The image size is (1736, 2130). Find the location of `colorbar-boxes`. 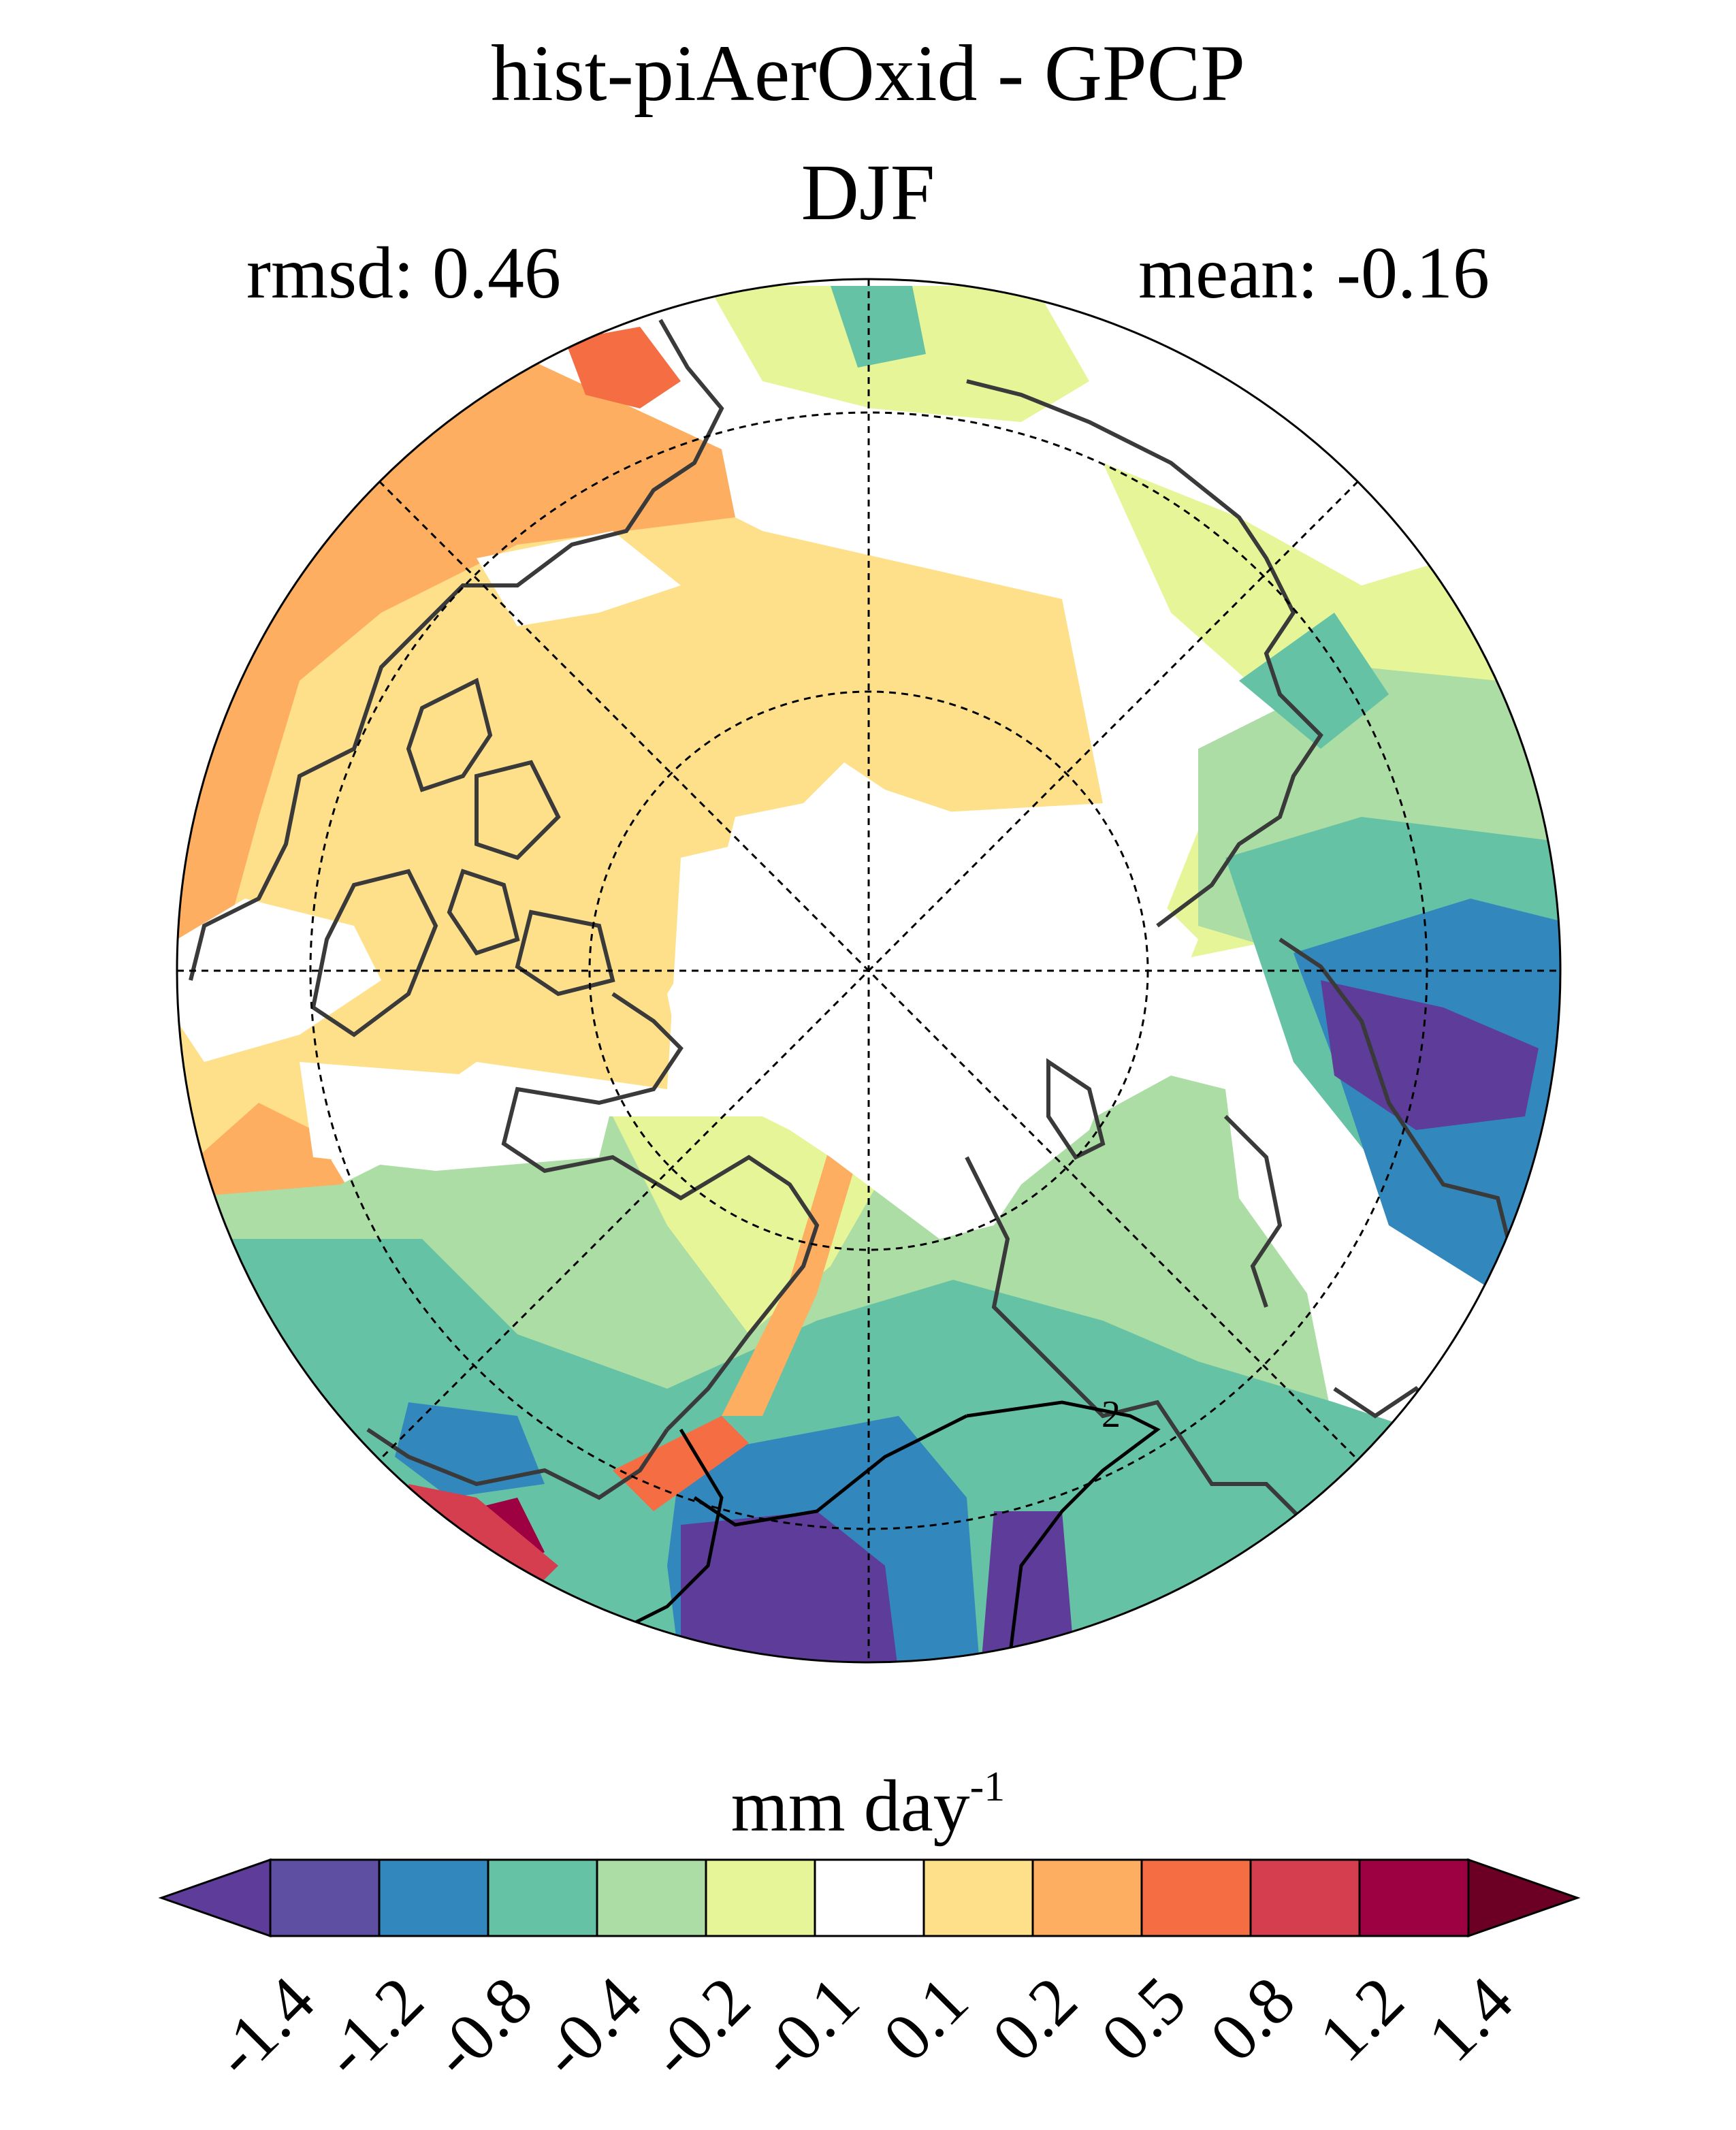

colorbar-boxes is located at coordinates (869, 1898).